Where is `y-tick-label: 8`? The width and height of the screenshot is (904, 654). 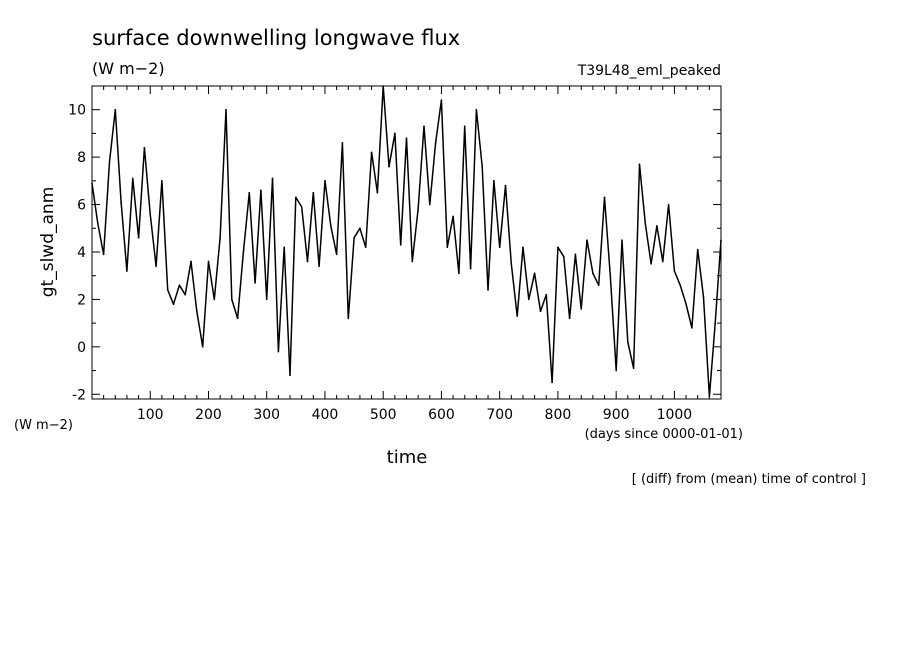 y-tick-label: 8 is located at coordinates (81, 158).